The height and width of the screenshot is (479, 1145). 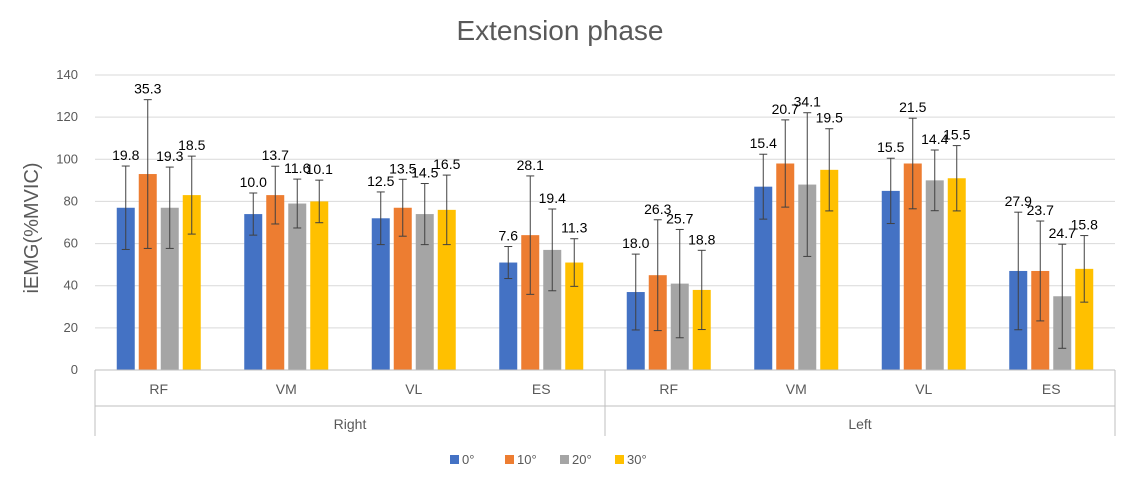 I want to click on data-label: 24.7, so click(x=1062, y=233).